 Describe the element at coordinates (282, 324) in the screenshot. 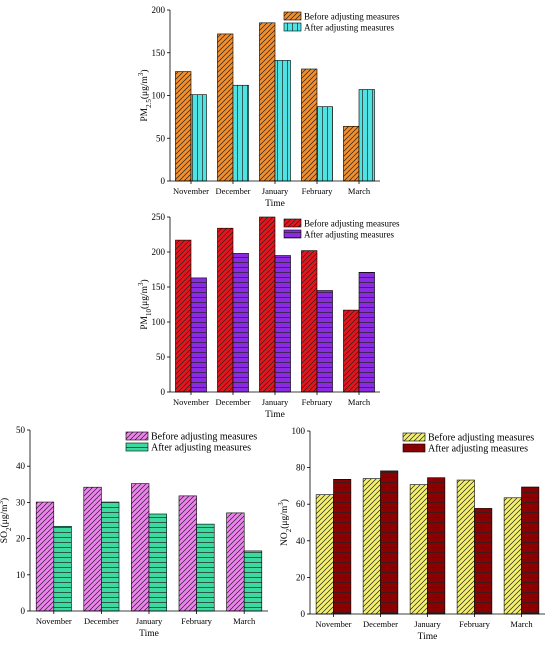

I see `bar-pm10-after-january` at that location.